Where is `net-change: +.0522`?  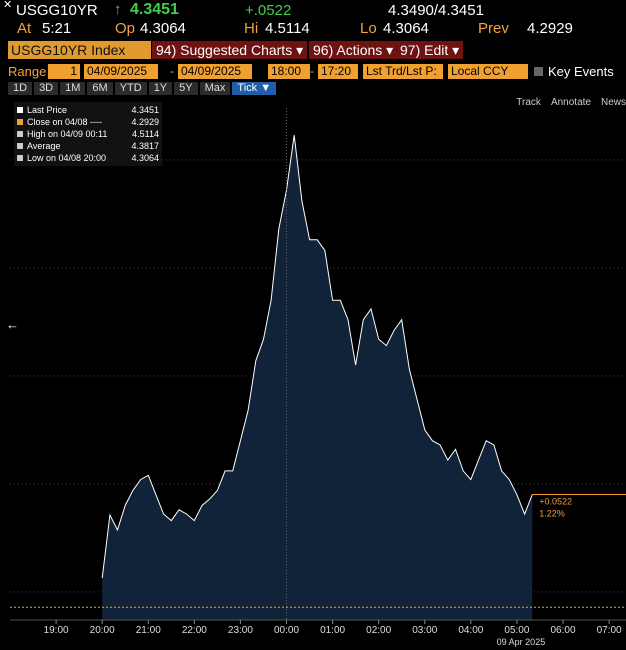 net-change: +.0522 is located at coordinates (268, 10).